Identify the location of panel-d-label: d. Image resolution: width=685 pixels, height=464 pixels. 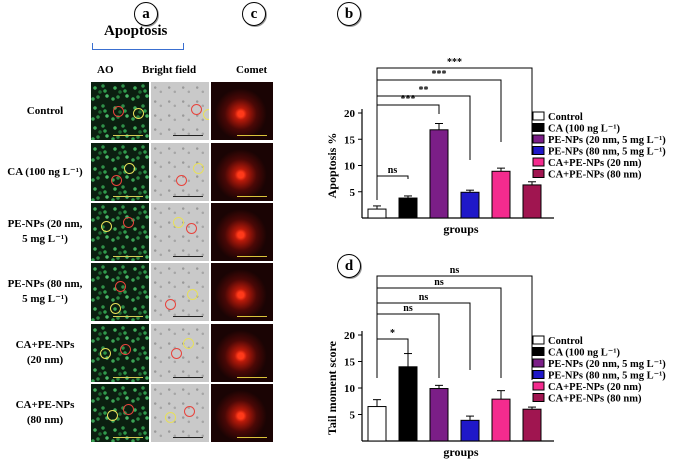
(349, 266).